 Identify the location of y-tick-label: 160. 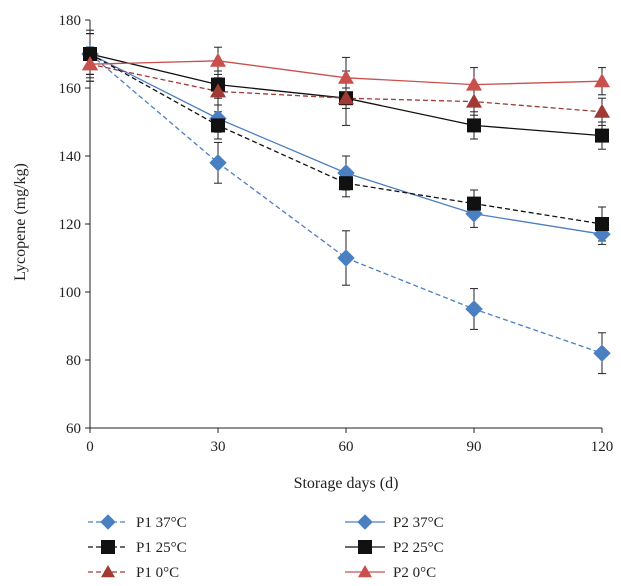
(70, 89).